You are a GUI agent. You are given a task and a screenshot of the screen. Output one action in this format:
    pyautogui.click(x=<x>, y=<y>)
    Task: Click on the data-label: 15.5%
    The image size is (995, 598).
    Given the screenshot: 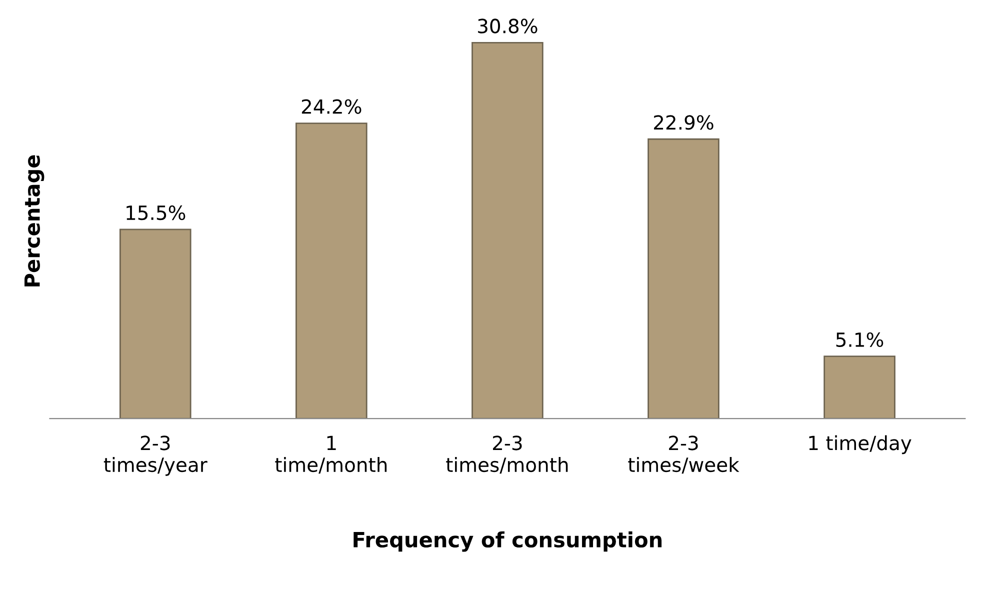 What is the action you would take?
    pyautogui.click(x=156, y=212)
    